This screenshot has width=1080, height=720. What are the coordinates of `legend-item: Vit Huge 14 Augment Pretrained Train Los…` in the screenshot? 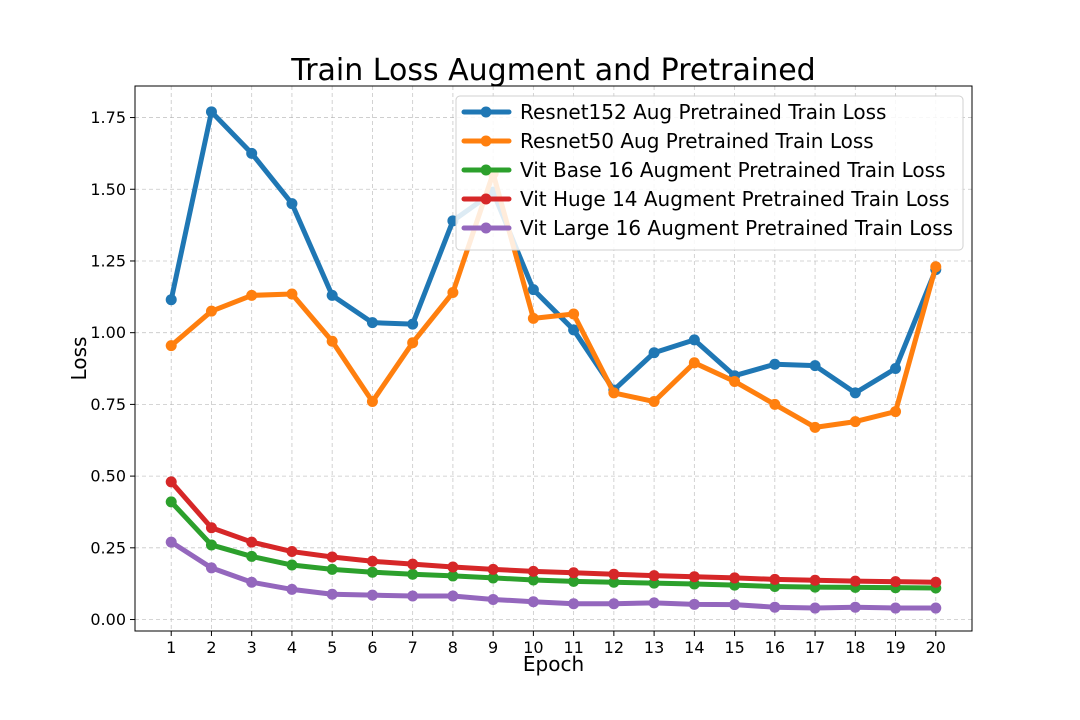 It's located at (705, 199).